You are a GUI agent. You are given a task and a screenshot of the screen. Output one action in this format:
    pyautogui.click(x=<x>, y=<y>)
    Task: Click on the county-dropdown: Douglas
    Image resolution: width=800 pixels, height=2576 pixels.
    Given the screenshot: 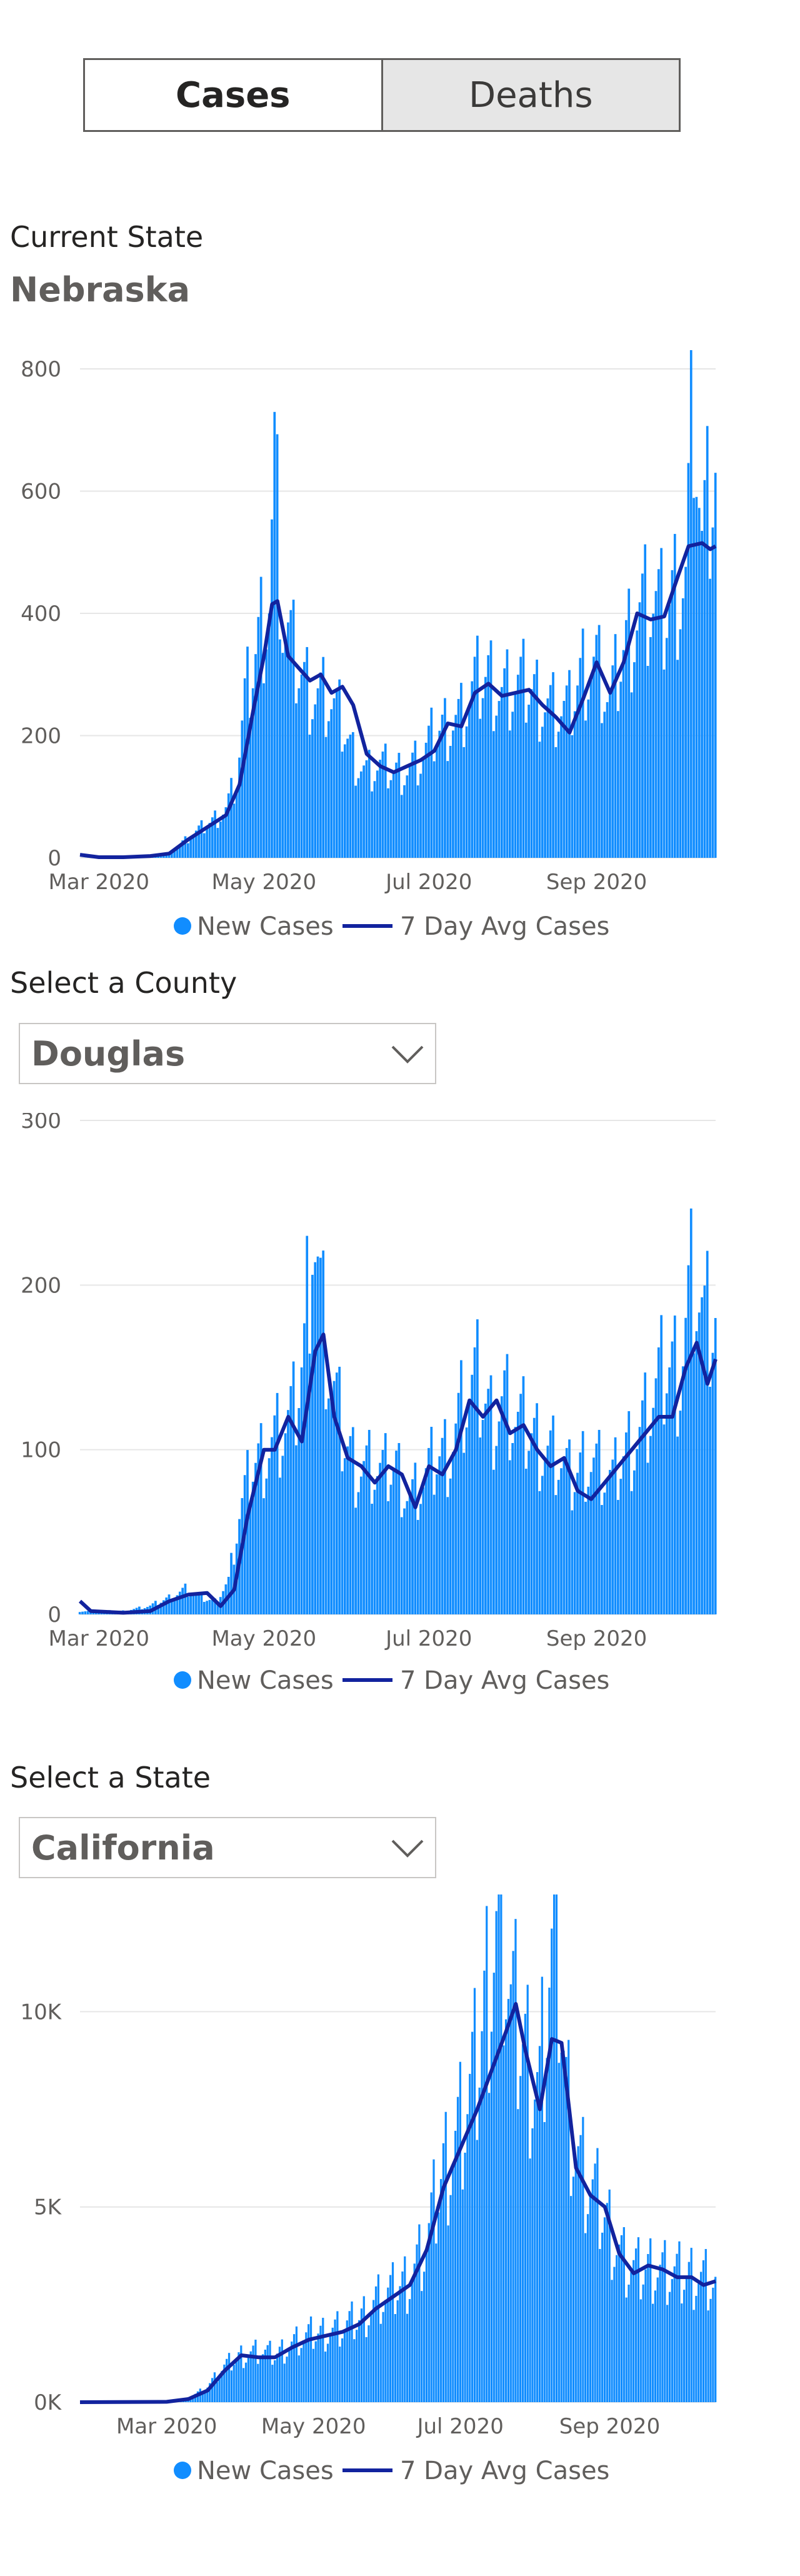 What is the action you would take?
    pyautogui.click(x=227, y=1053)
    